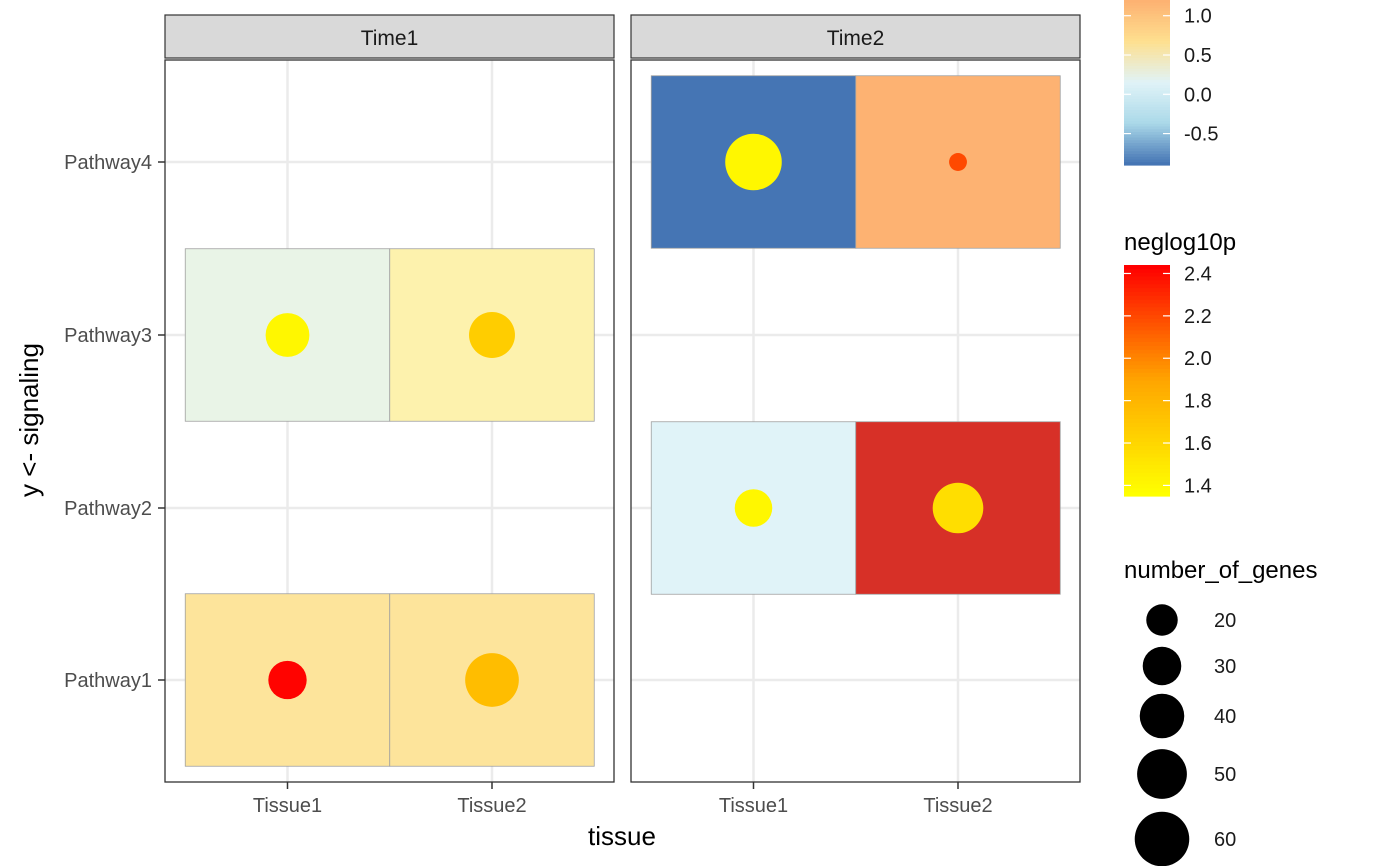 This screenshot has width=1400, height=866. What do you see at coordinates (1180, 242) in the screenshot?
I see `neglog10p-legend-title: neglog10p` at bounding box center [1180, 242].